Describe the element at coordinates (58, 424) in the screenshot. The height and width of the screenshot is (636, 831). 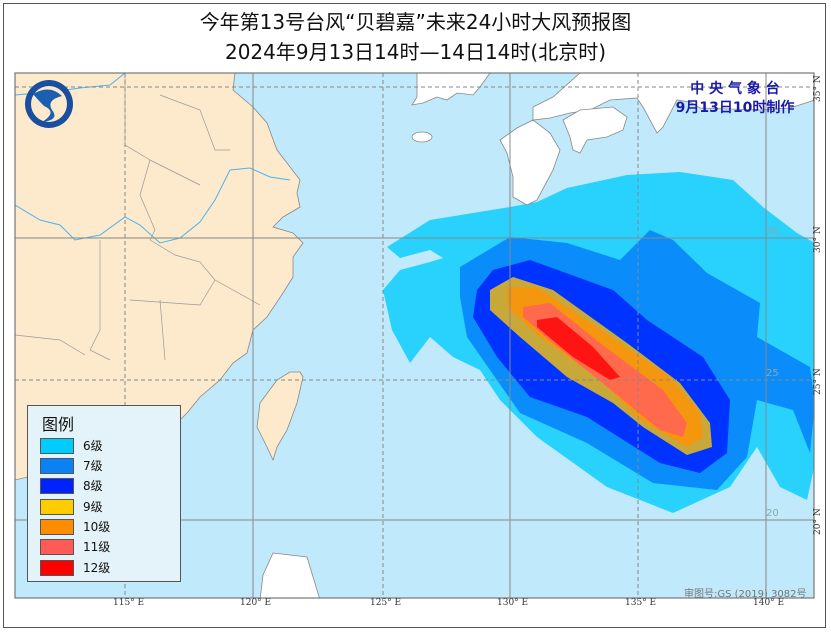
I see `legend-title: 图例` at that location.